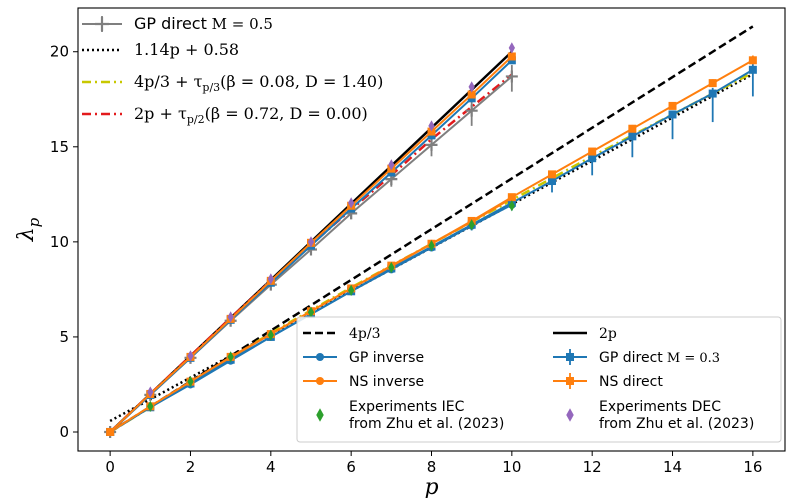 The image size is (797, 498). I want to click on legend-entry-2p: 2p, so click(585, 334).